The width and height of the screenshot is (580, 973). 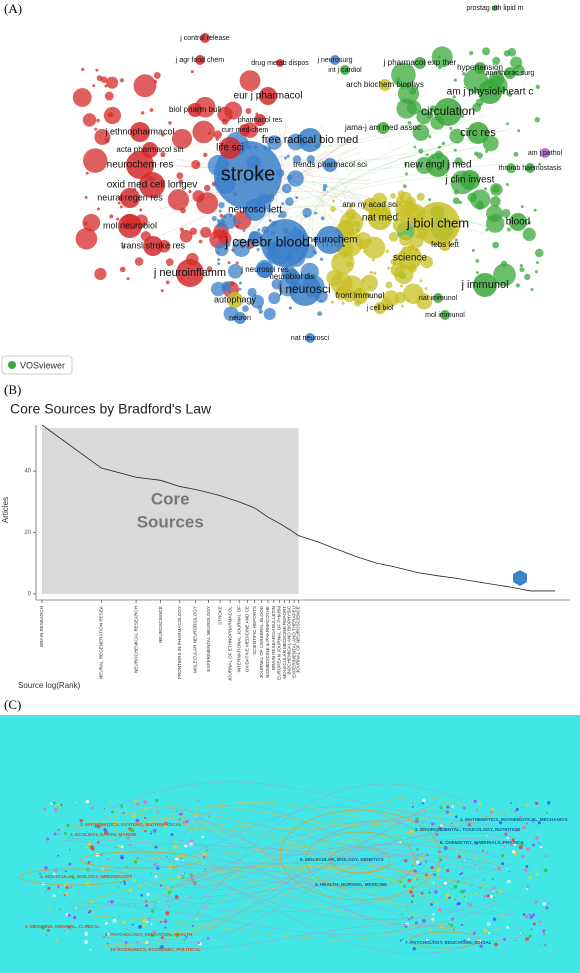 I want to click on node-label: autophagy, so click(x=235, y=299).